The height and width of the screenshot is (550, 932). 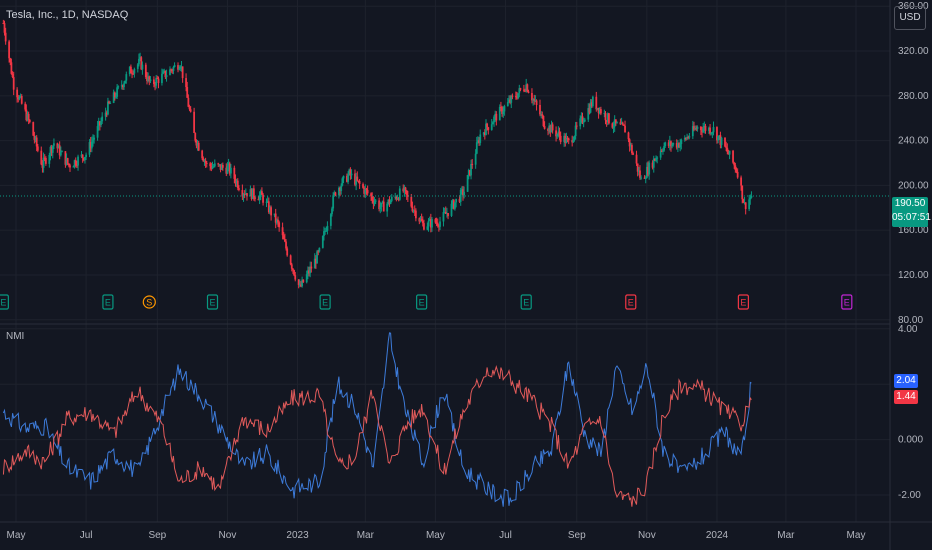 What do you see at coordinates (67, 15) in the screenshot?
I see `symbol-title: Tesla, Inc., 1D, NASDAQ` at bounding box center [67, 15].